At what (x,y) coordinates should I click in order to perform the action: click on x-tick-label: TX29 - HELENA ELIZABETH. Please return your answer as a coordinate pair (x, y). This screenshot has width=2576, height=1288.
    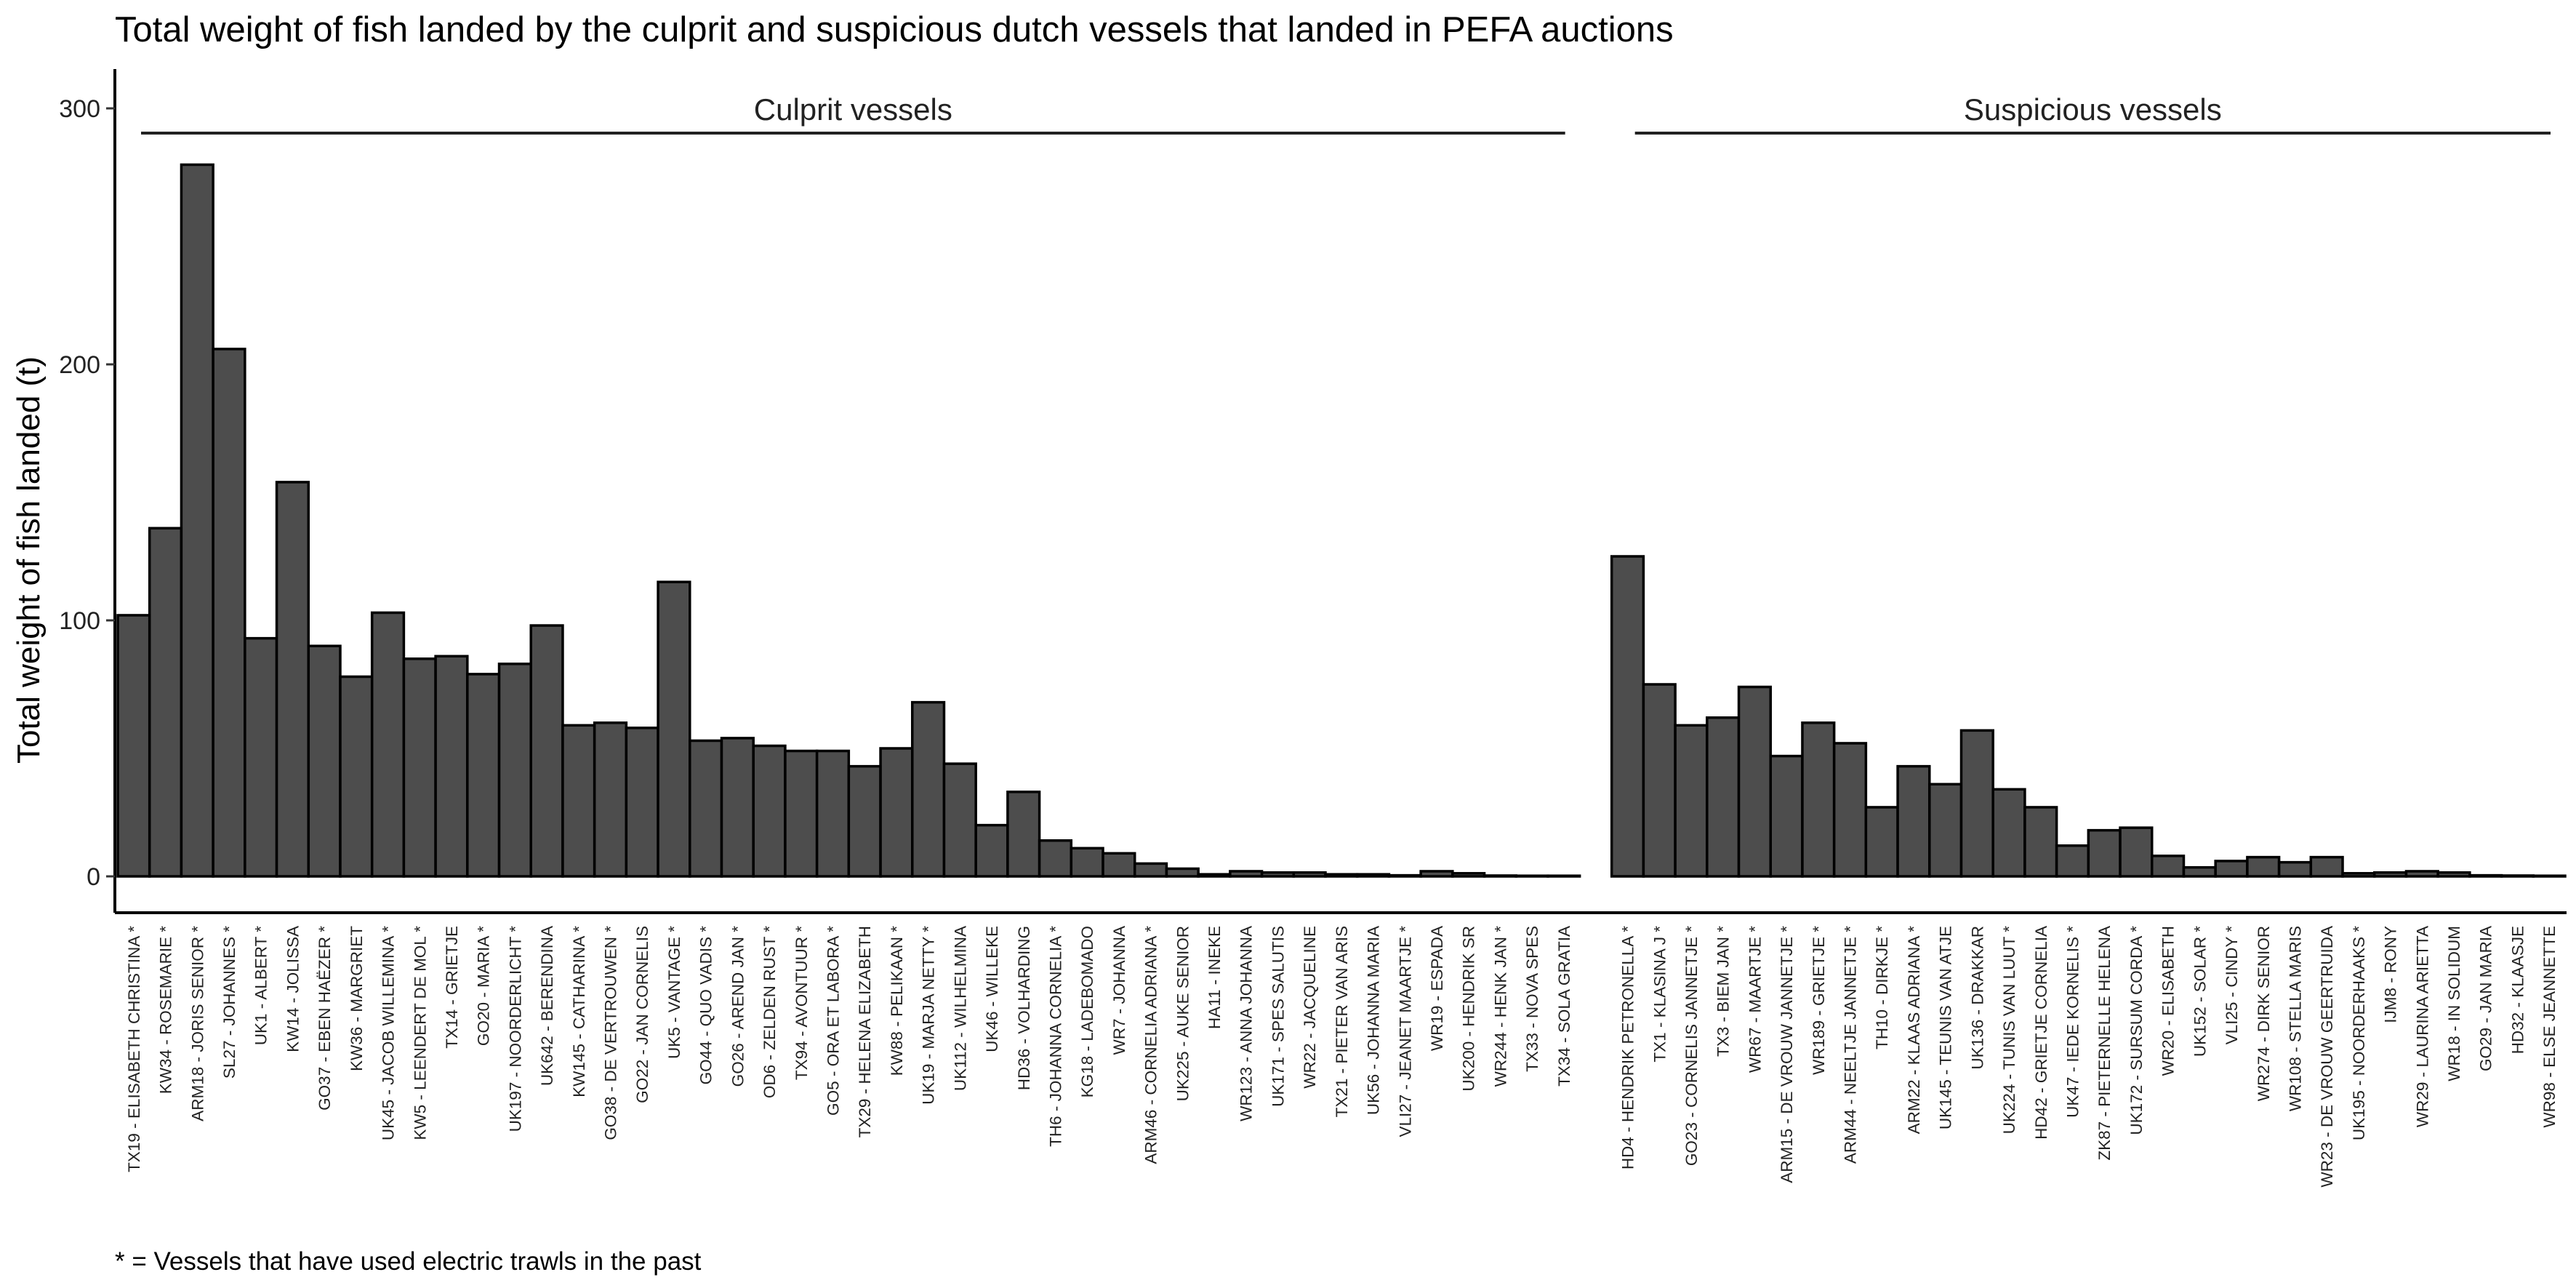
    Looking at the image, I should click on (865, 1031).